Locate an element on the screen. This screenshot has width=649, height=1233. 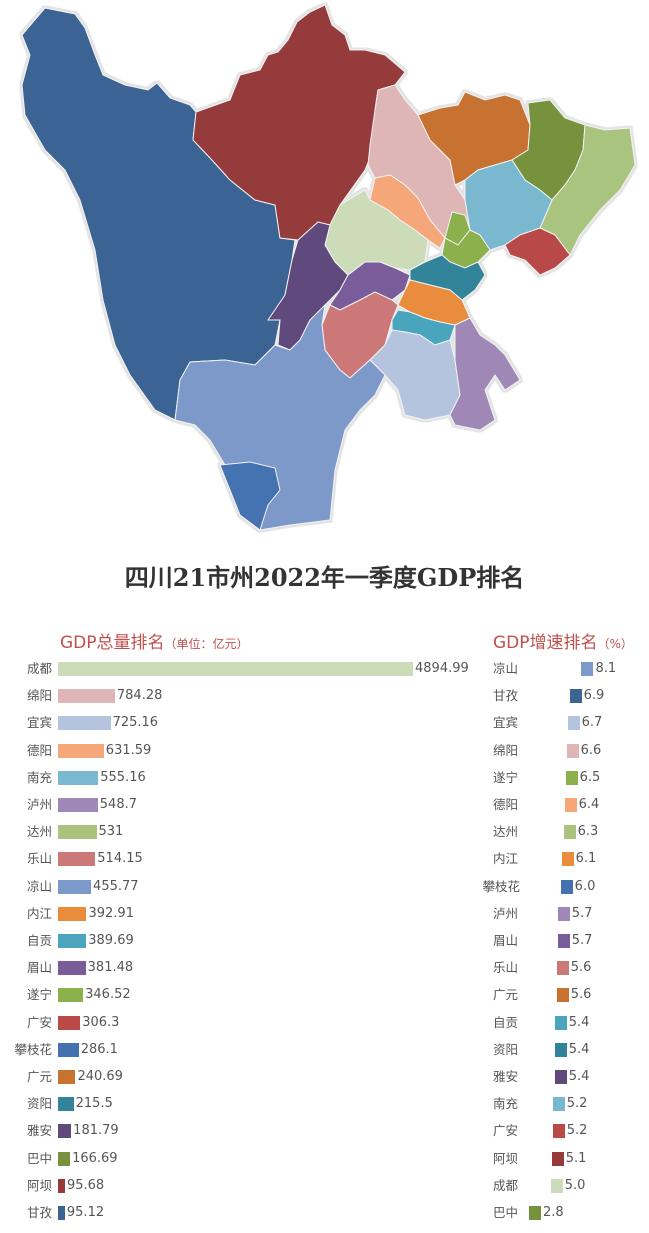
gdp-total-row: 宜宾 725.16 is located at coordinates (240, 723).